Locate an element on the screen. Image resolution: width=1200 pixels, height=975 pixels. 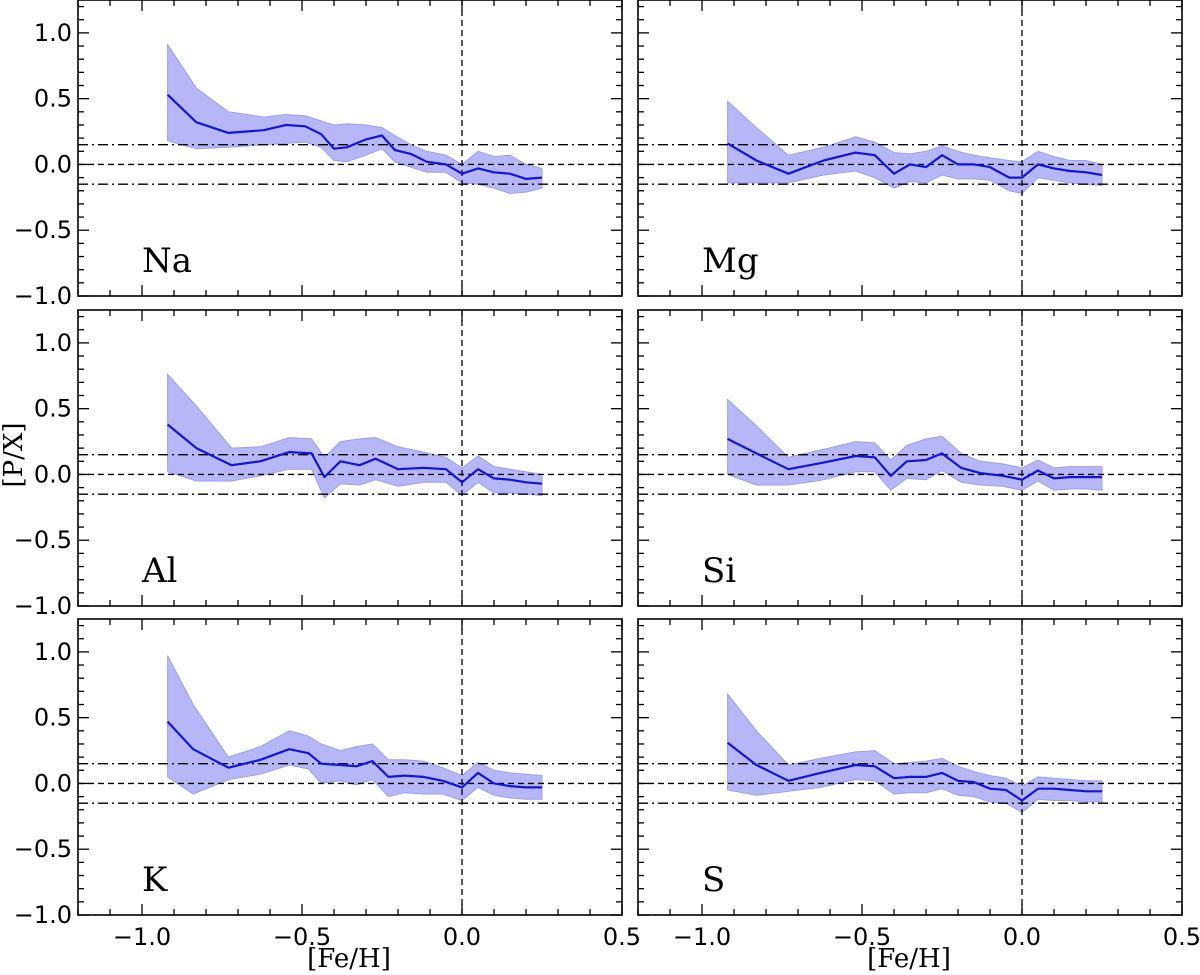
element-label: Si is located at coordinates (719, 571).